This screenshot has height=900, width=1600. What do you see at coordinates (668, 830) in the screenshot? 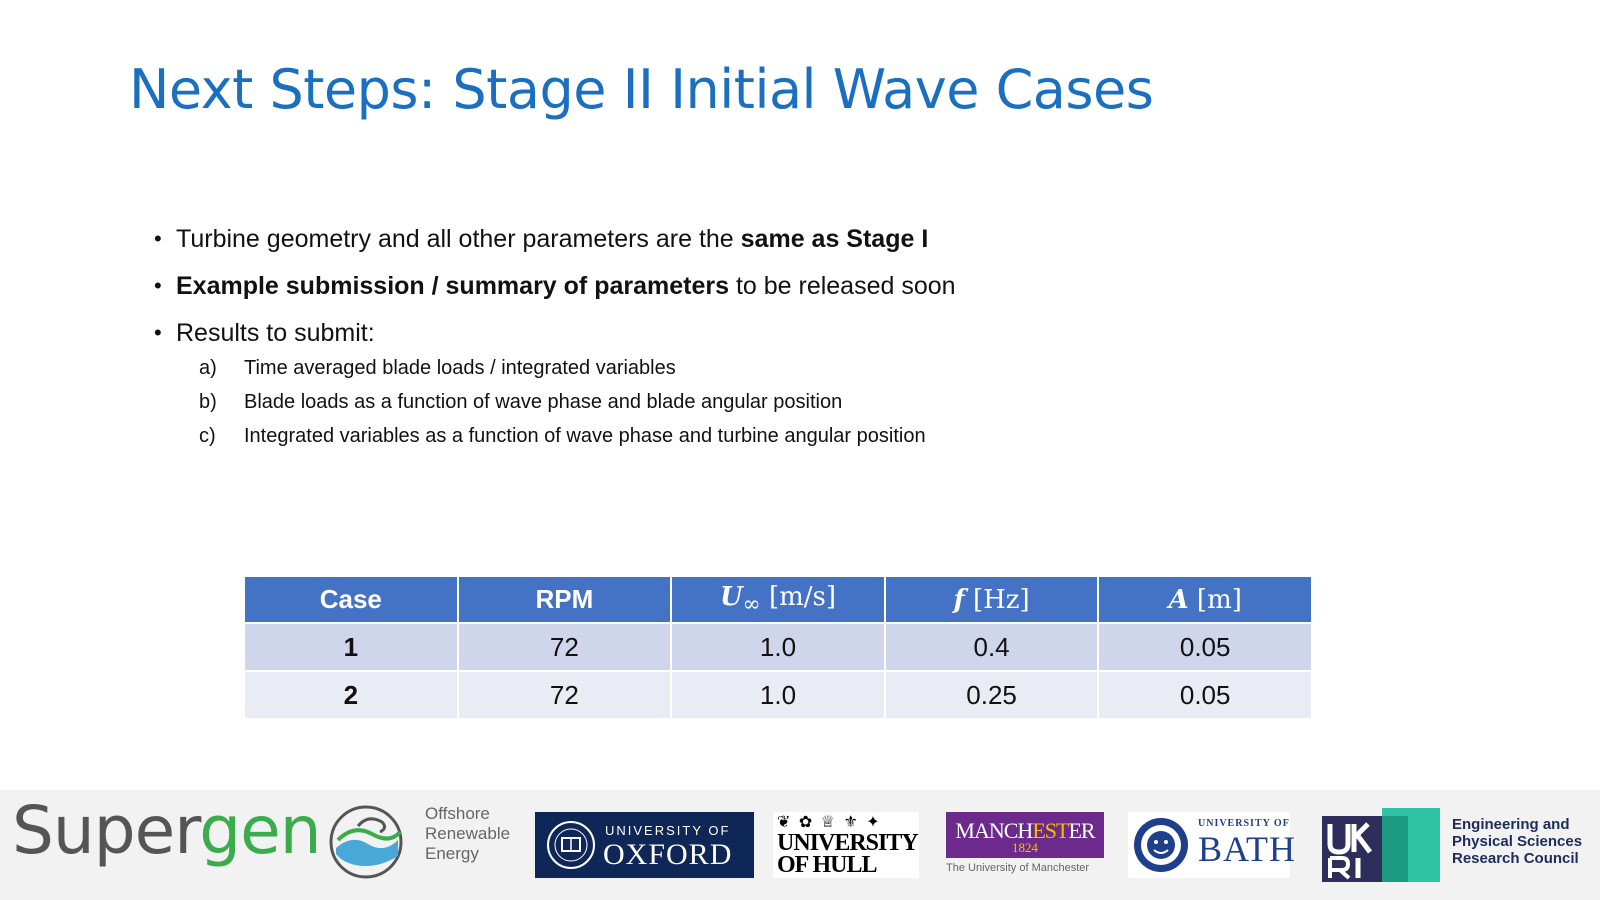
I see `oxford-line1: UNIVERSITY OF` at bounding box center [668, 830].